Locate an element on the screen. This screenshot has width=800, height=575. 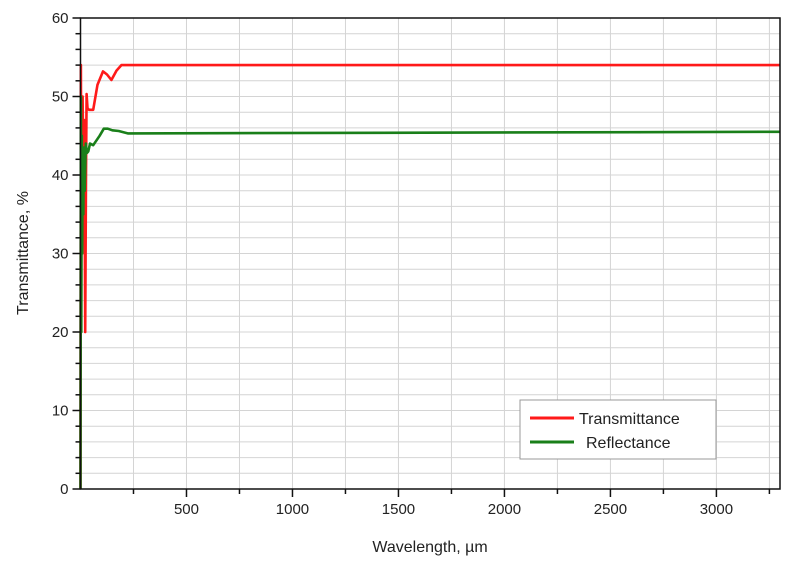
x-axis-label: Wavelength, µm is located at coordinates (429, 547).